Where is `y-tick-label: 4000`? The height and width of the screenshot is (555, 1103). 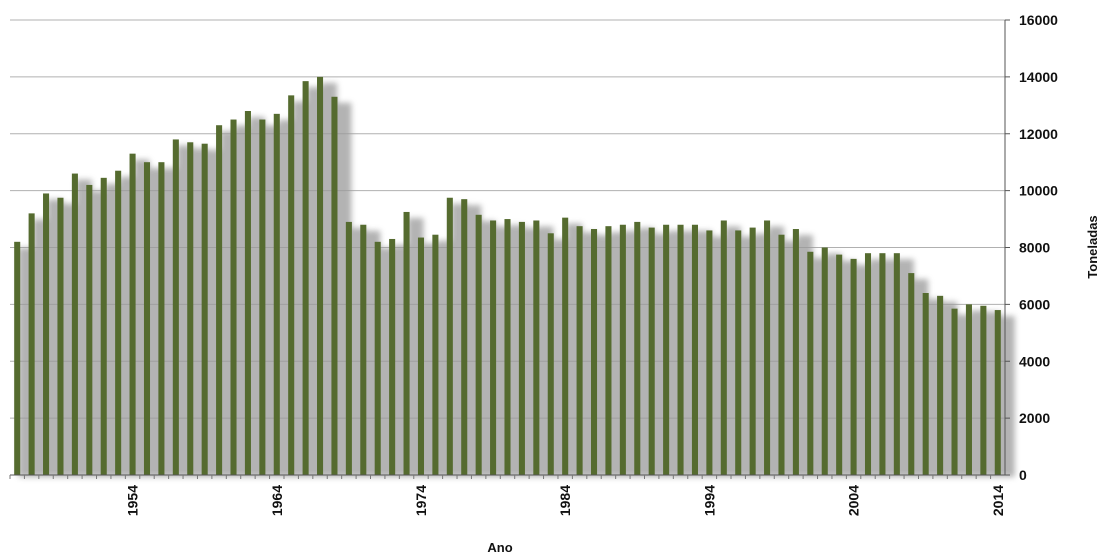
y-tick-label: 4000 is located at coordinates (1034, 361).